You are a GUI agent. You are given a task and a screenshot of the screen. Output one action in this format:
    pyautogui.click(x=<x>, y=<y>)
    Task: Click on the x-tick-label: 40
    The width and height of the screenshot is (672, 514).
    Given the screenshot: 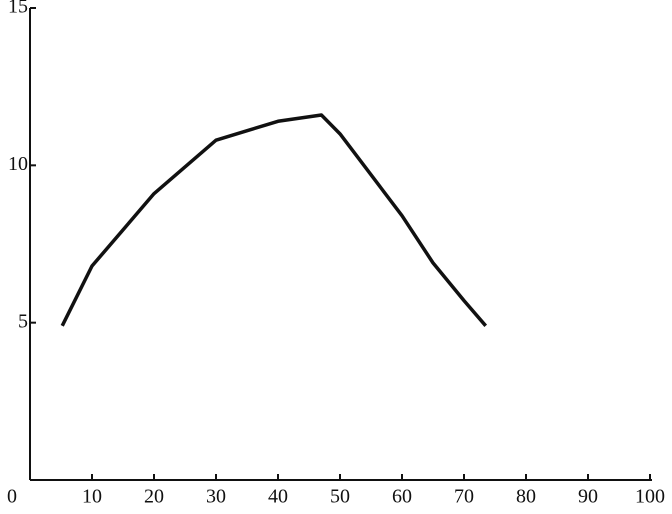 What is the action you would take?
    pyautogui.click(x=278, y=497)
    